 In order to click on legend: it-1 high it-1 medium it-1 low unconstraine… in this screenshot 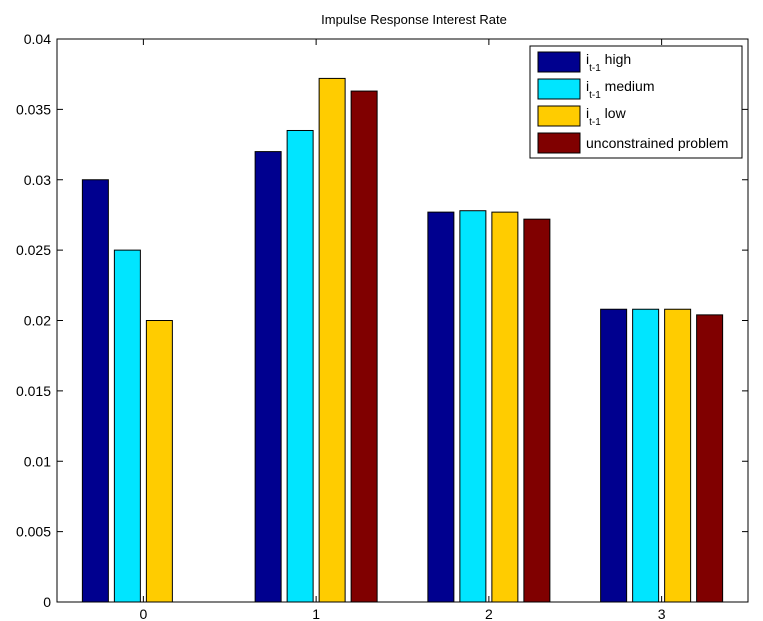, I will do `click(636, 102)`.